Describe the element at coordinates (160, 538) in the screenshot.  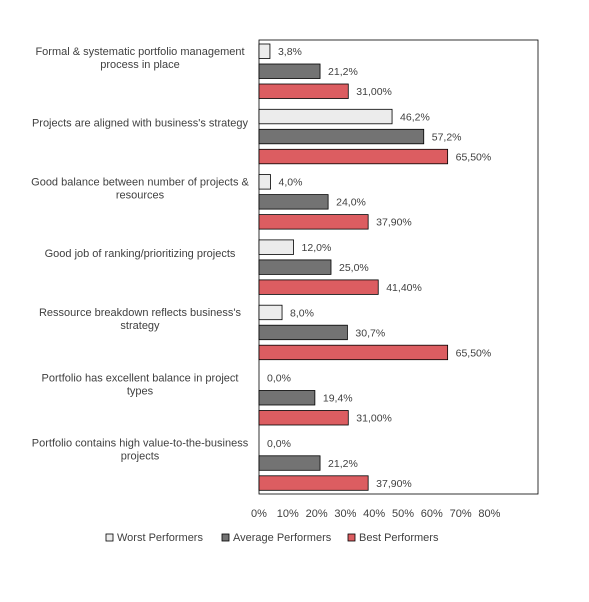
I see `legend-label: Worst Performers` at that location.